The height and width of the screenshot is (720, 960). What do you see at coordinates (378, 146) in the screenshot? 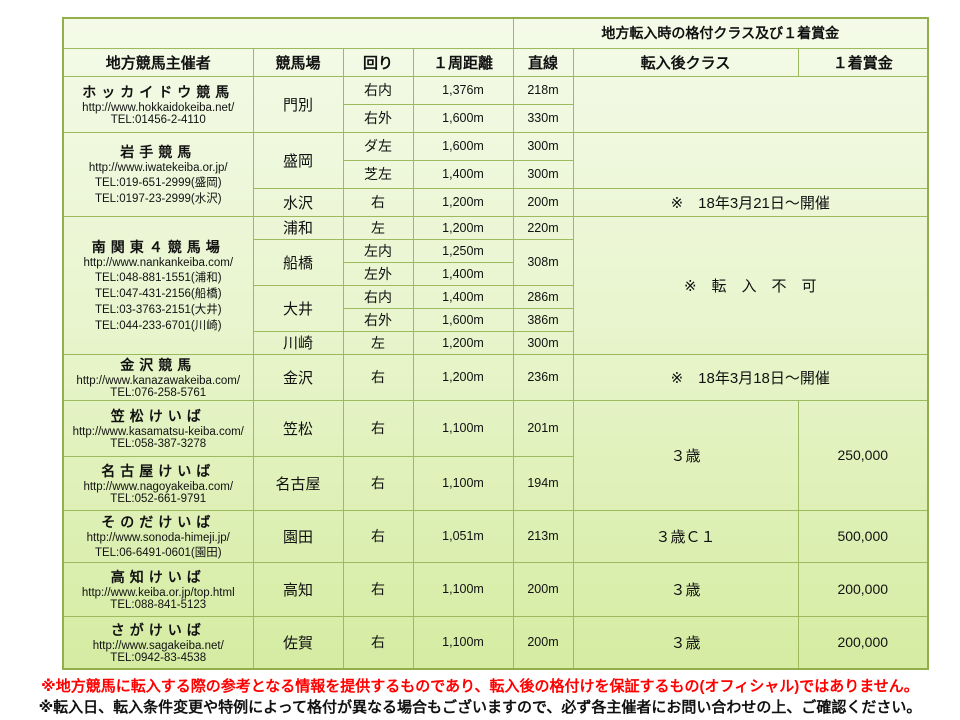
I see `direction-cell: ダ左` at bounding box center [378, 146].